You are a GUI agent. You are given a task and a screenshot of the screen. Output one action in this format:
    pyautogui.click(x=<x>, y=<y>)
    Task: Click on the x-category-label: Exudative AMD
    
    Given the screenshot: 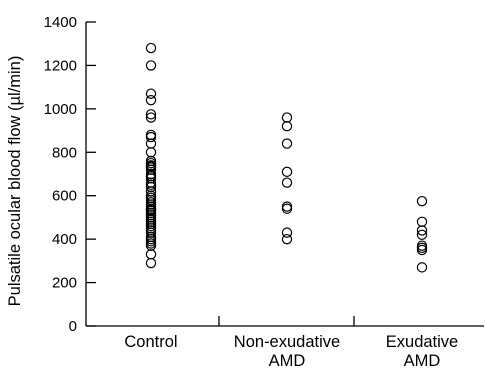 What is the action you would take?
    pyautogui.click(x=422, y=351)
    